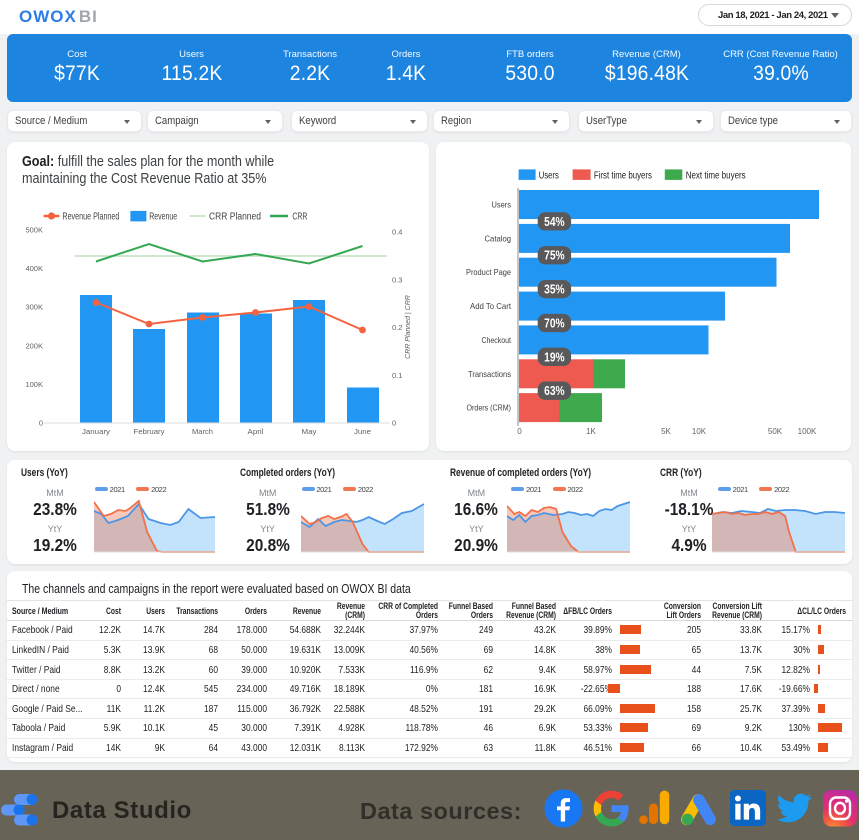 The width and height of the screenshot is (859, 840). What do you see at coordinates (397, 327) in the screenshot?
I see `svg-text: 0.2` at bounding box center [397, 327].